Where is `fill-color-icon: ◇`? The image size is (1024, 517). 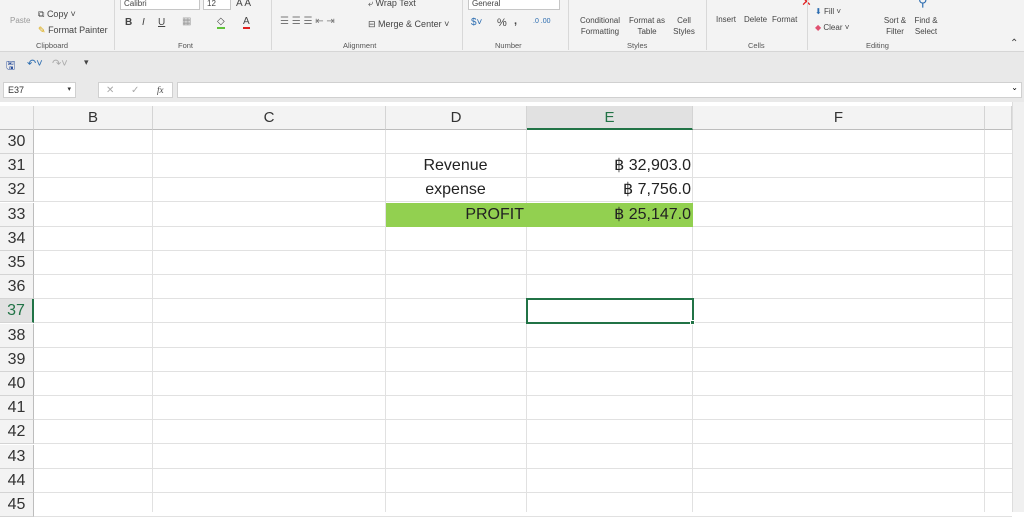
fill-color-icon: ◇ is located at coordinates (221, 22).